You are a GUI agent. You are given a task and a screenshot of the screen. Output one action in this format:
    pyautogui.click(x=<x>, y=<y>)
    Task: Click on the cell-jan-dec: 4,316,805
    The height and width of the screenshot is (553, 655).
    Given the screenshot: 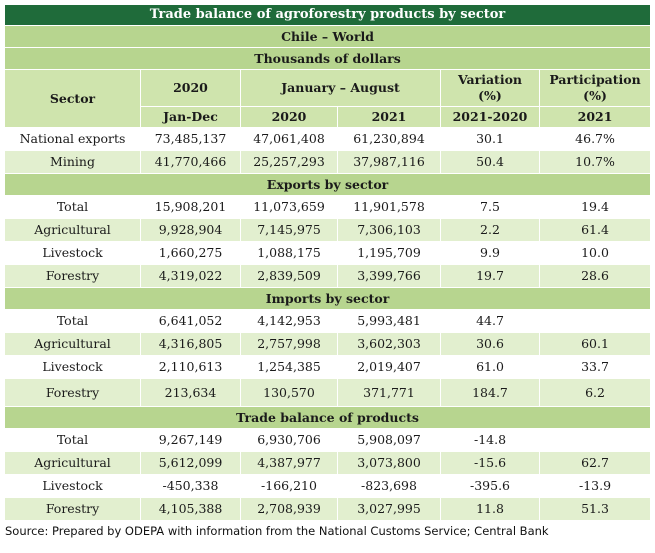 What is the action you would take?
    pyautogui.click(x=190, y=344)
    